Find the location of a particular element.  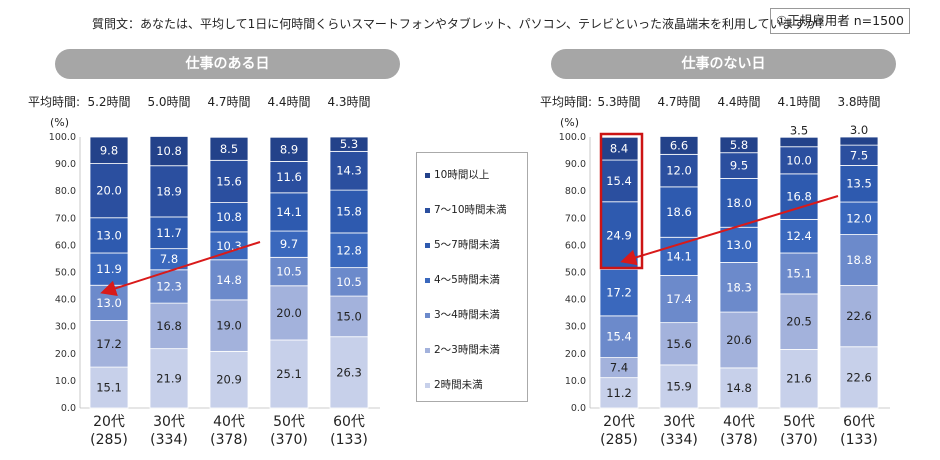

legend-item: 10時間以上 is located at coordinates (457, 174).